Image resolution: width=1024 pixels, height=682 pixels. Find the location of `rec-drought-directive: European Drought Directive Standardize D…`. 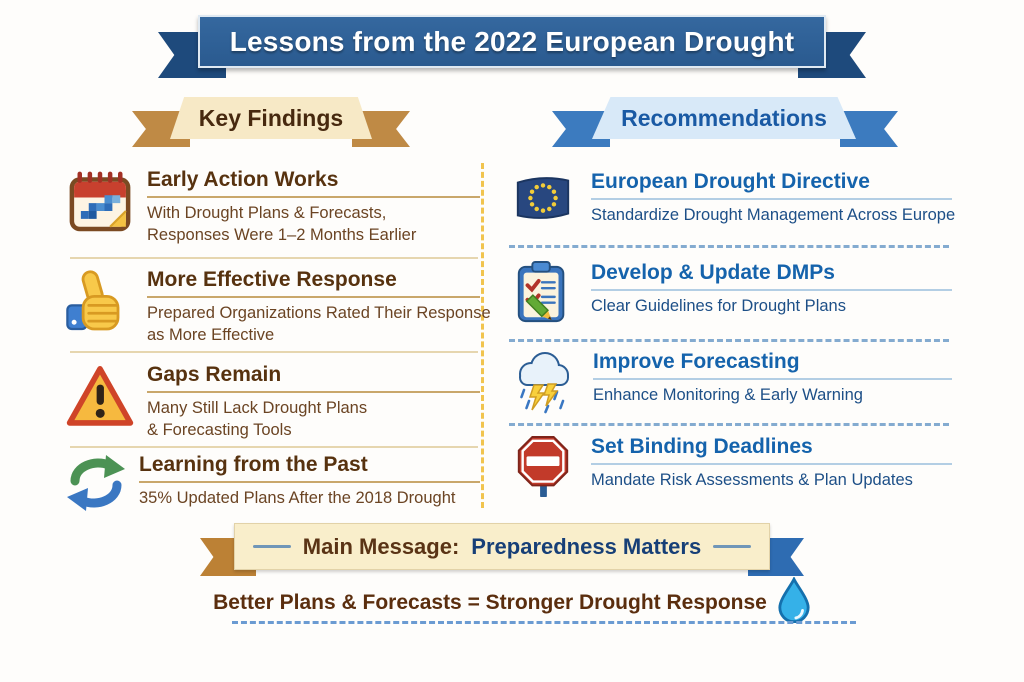

rec-drought-directive: European Drought Directive Standardize D… is located at coordinates (734, 201).